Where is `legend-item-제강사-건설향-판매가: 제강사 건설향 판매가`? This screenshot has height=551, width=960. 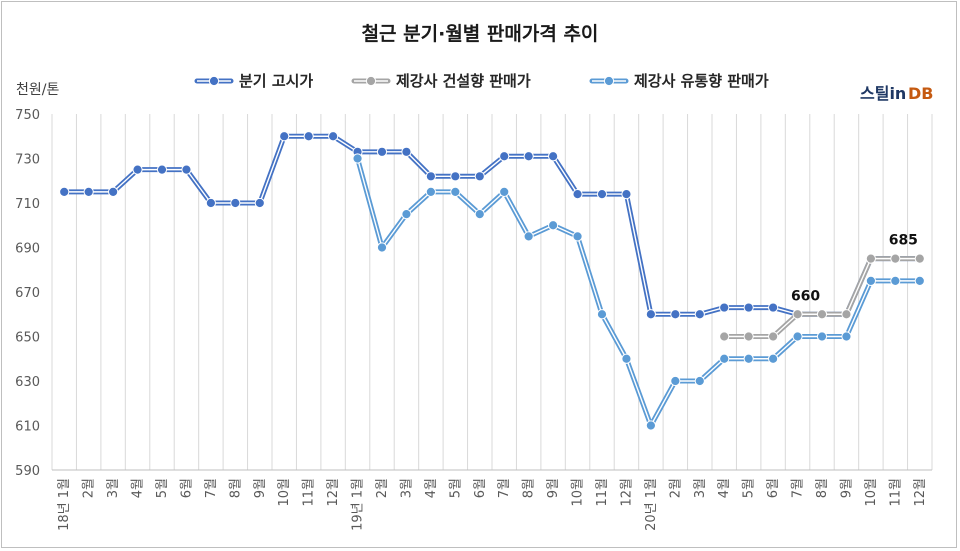
legend-item-제강사-건설향-판매가: 제강사 건설향 판매가 is located at coordinates (441, 81).